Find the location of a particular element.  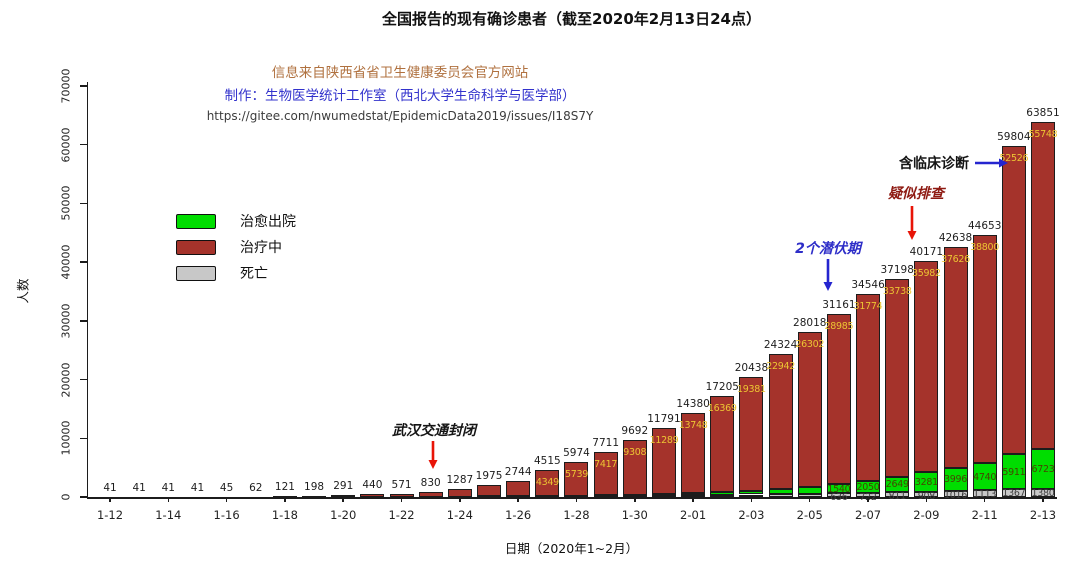

bar-cured-label: 6723 is located at coordinates (1043, 470).